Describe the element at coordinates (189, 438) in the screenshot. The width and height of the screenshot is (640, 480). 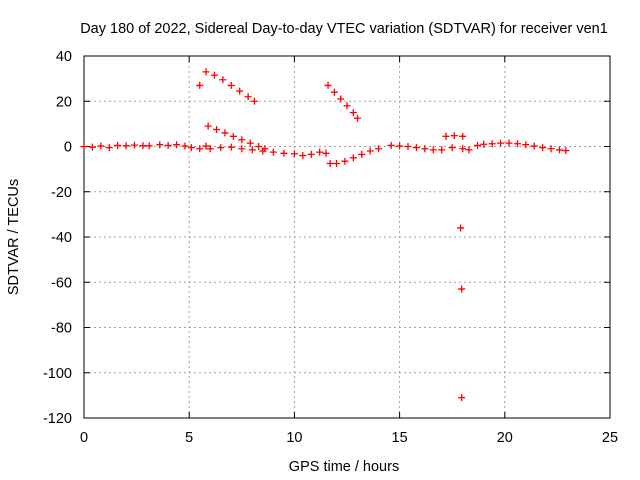
I see `x-tick-label: 5` at that location.